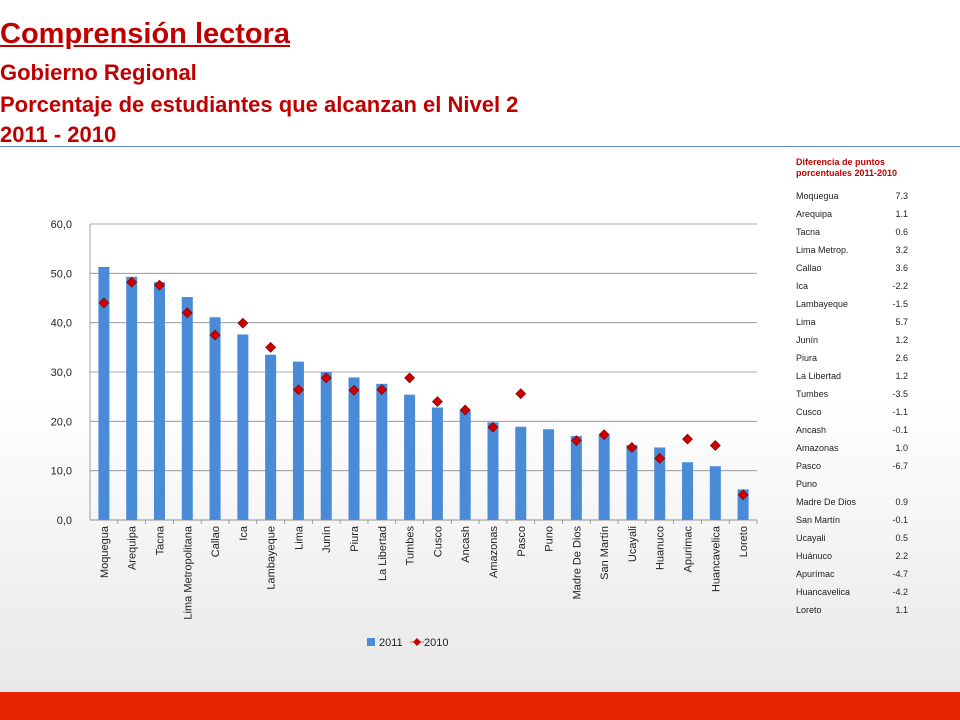  Describe the element at coordinates (809, 268) in the screenshot. I see `difference-row-label: Callao` at that location.